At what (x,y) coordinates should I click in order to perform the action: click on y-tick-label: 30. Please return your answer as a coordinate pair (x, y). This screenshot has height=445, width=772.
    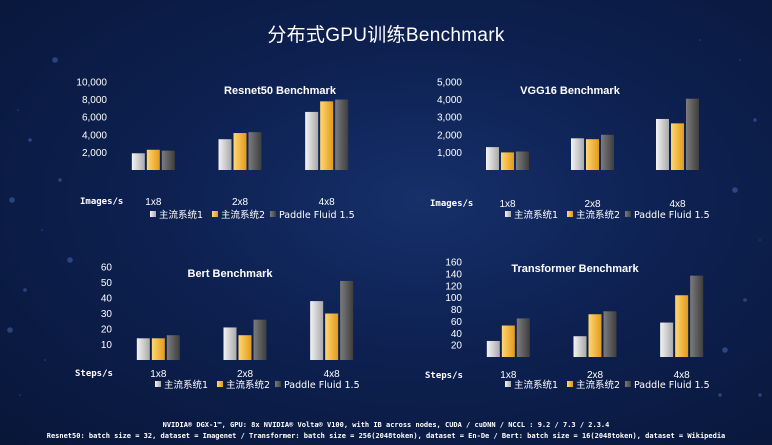
    Looking at the image, I should click on (107, 314).